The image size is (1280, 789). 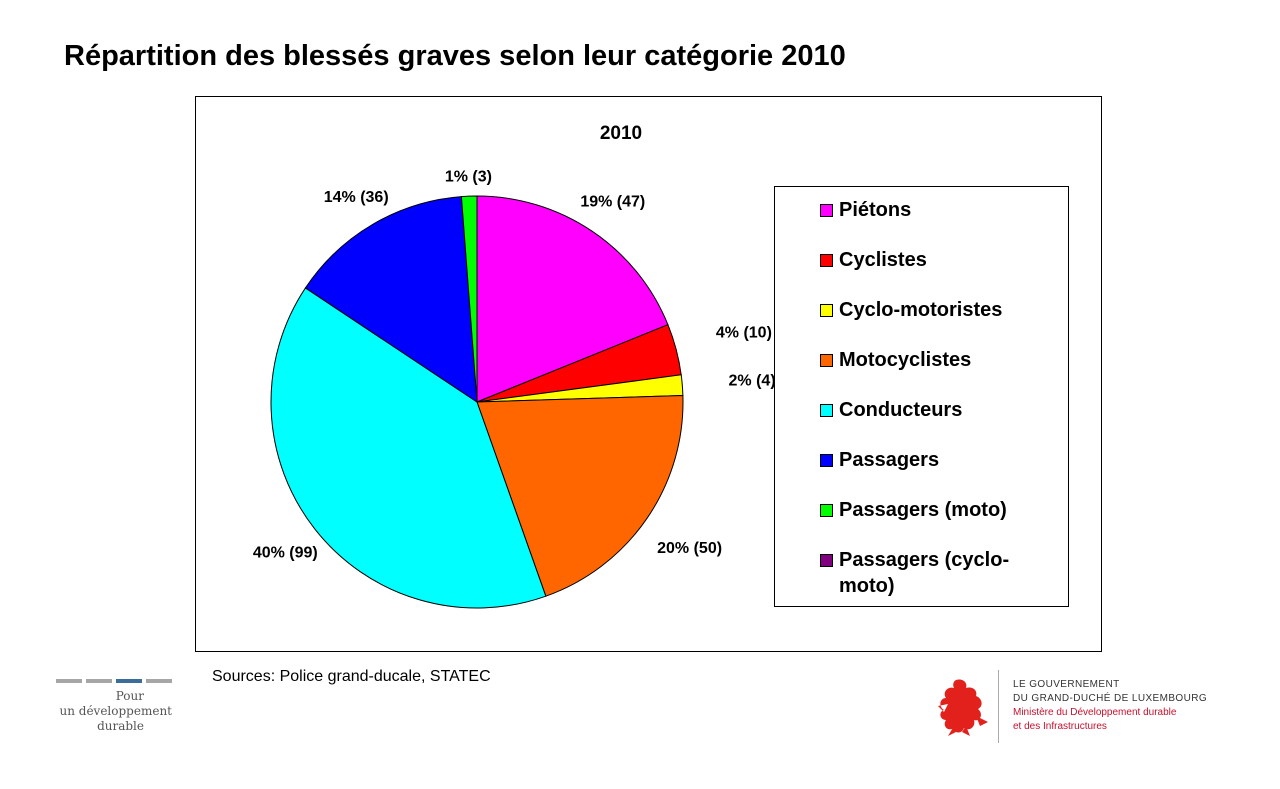 What do you see at coordinates (285, 553) in the screenshot?
I see `slice-label-conducteurs: 40% (99)` at bounding box center [285, 553].